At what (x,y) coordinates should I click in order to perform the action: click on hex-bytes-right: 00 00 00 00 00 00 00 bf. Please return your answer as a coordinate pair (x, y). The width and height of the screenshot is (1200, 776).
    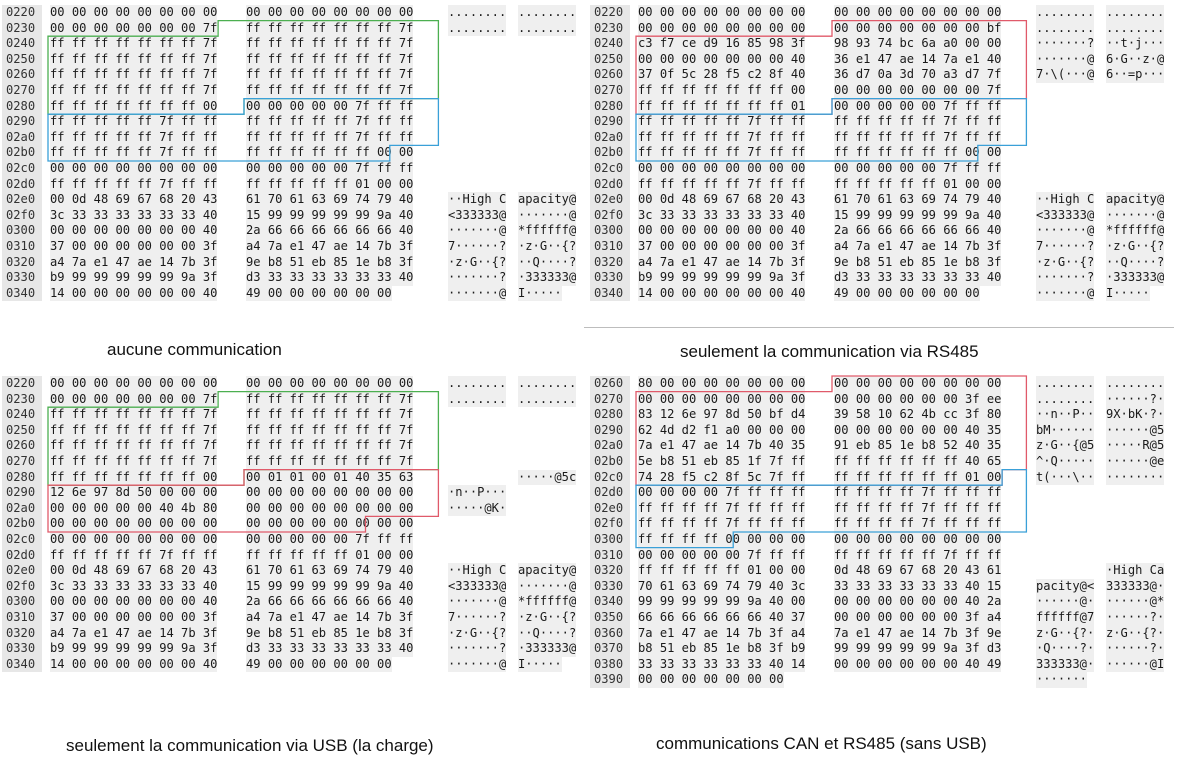
    Looking at the image, I should click on (918, 28).